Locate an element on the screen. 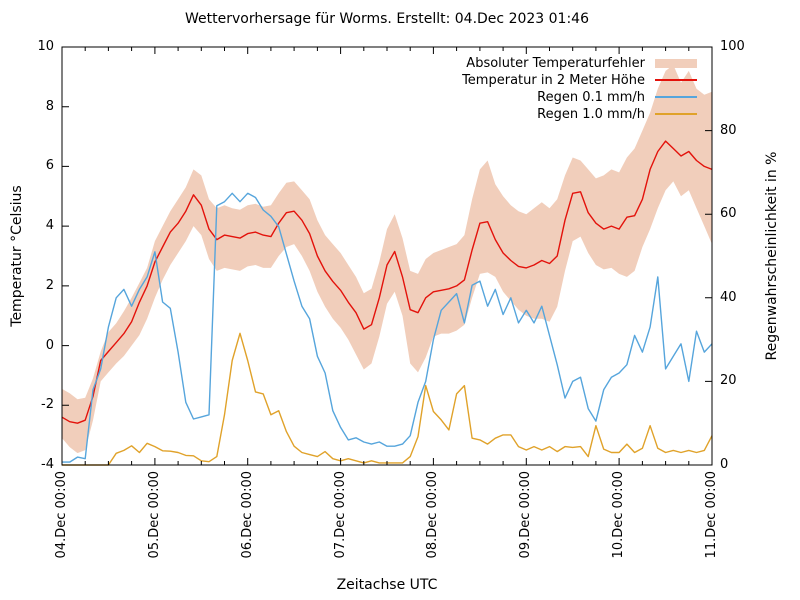 The image size is (800, 600). legend-line-swatch-orange is located at coordinates (676, 114).